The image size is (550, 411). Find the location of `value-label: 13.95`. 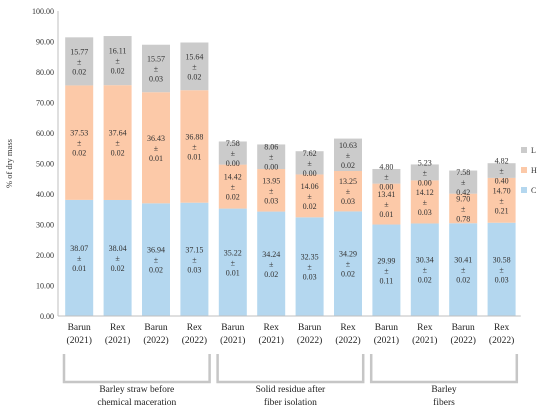

value-label: 13.95 is located at coordinates (271, 180).